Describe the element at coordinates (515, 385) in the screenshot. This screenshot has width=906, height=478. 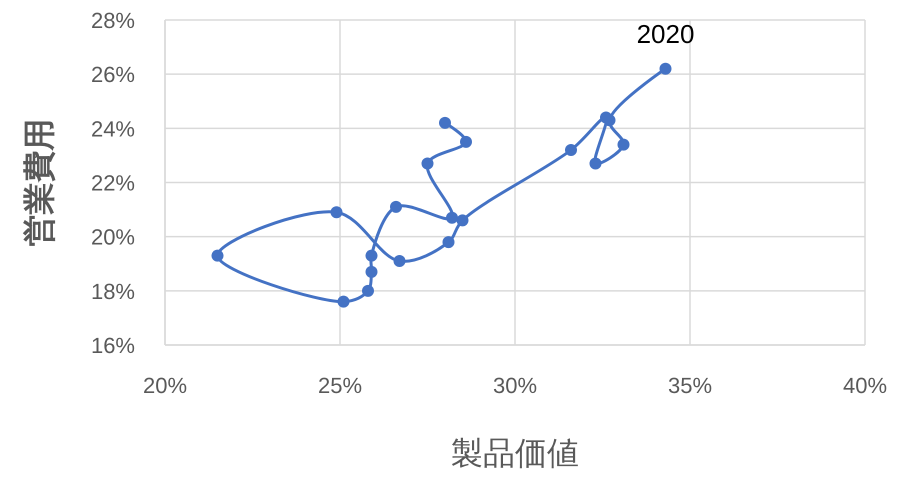
I see `x-tick-label: 30%` at that location.